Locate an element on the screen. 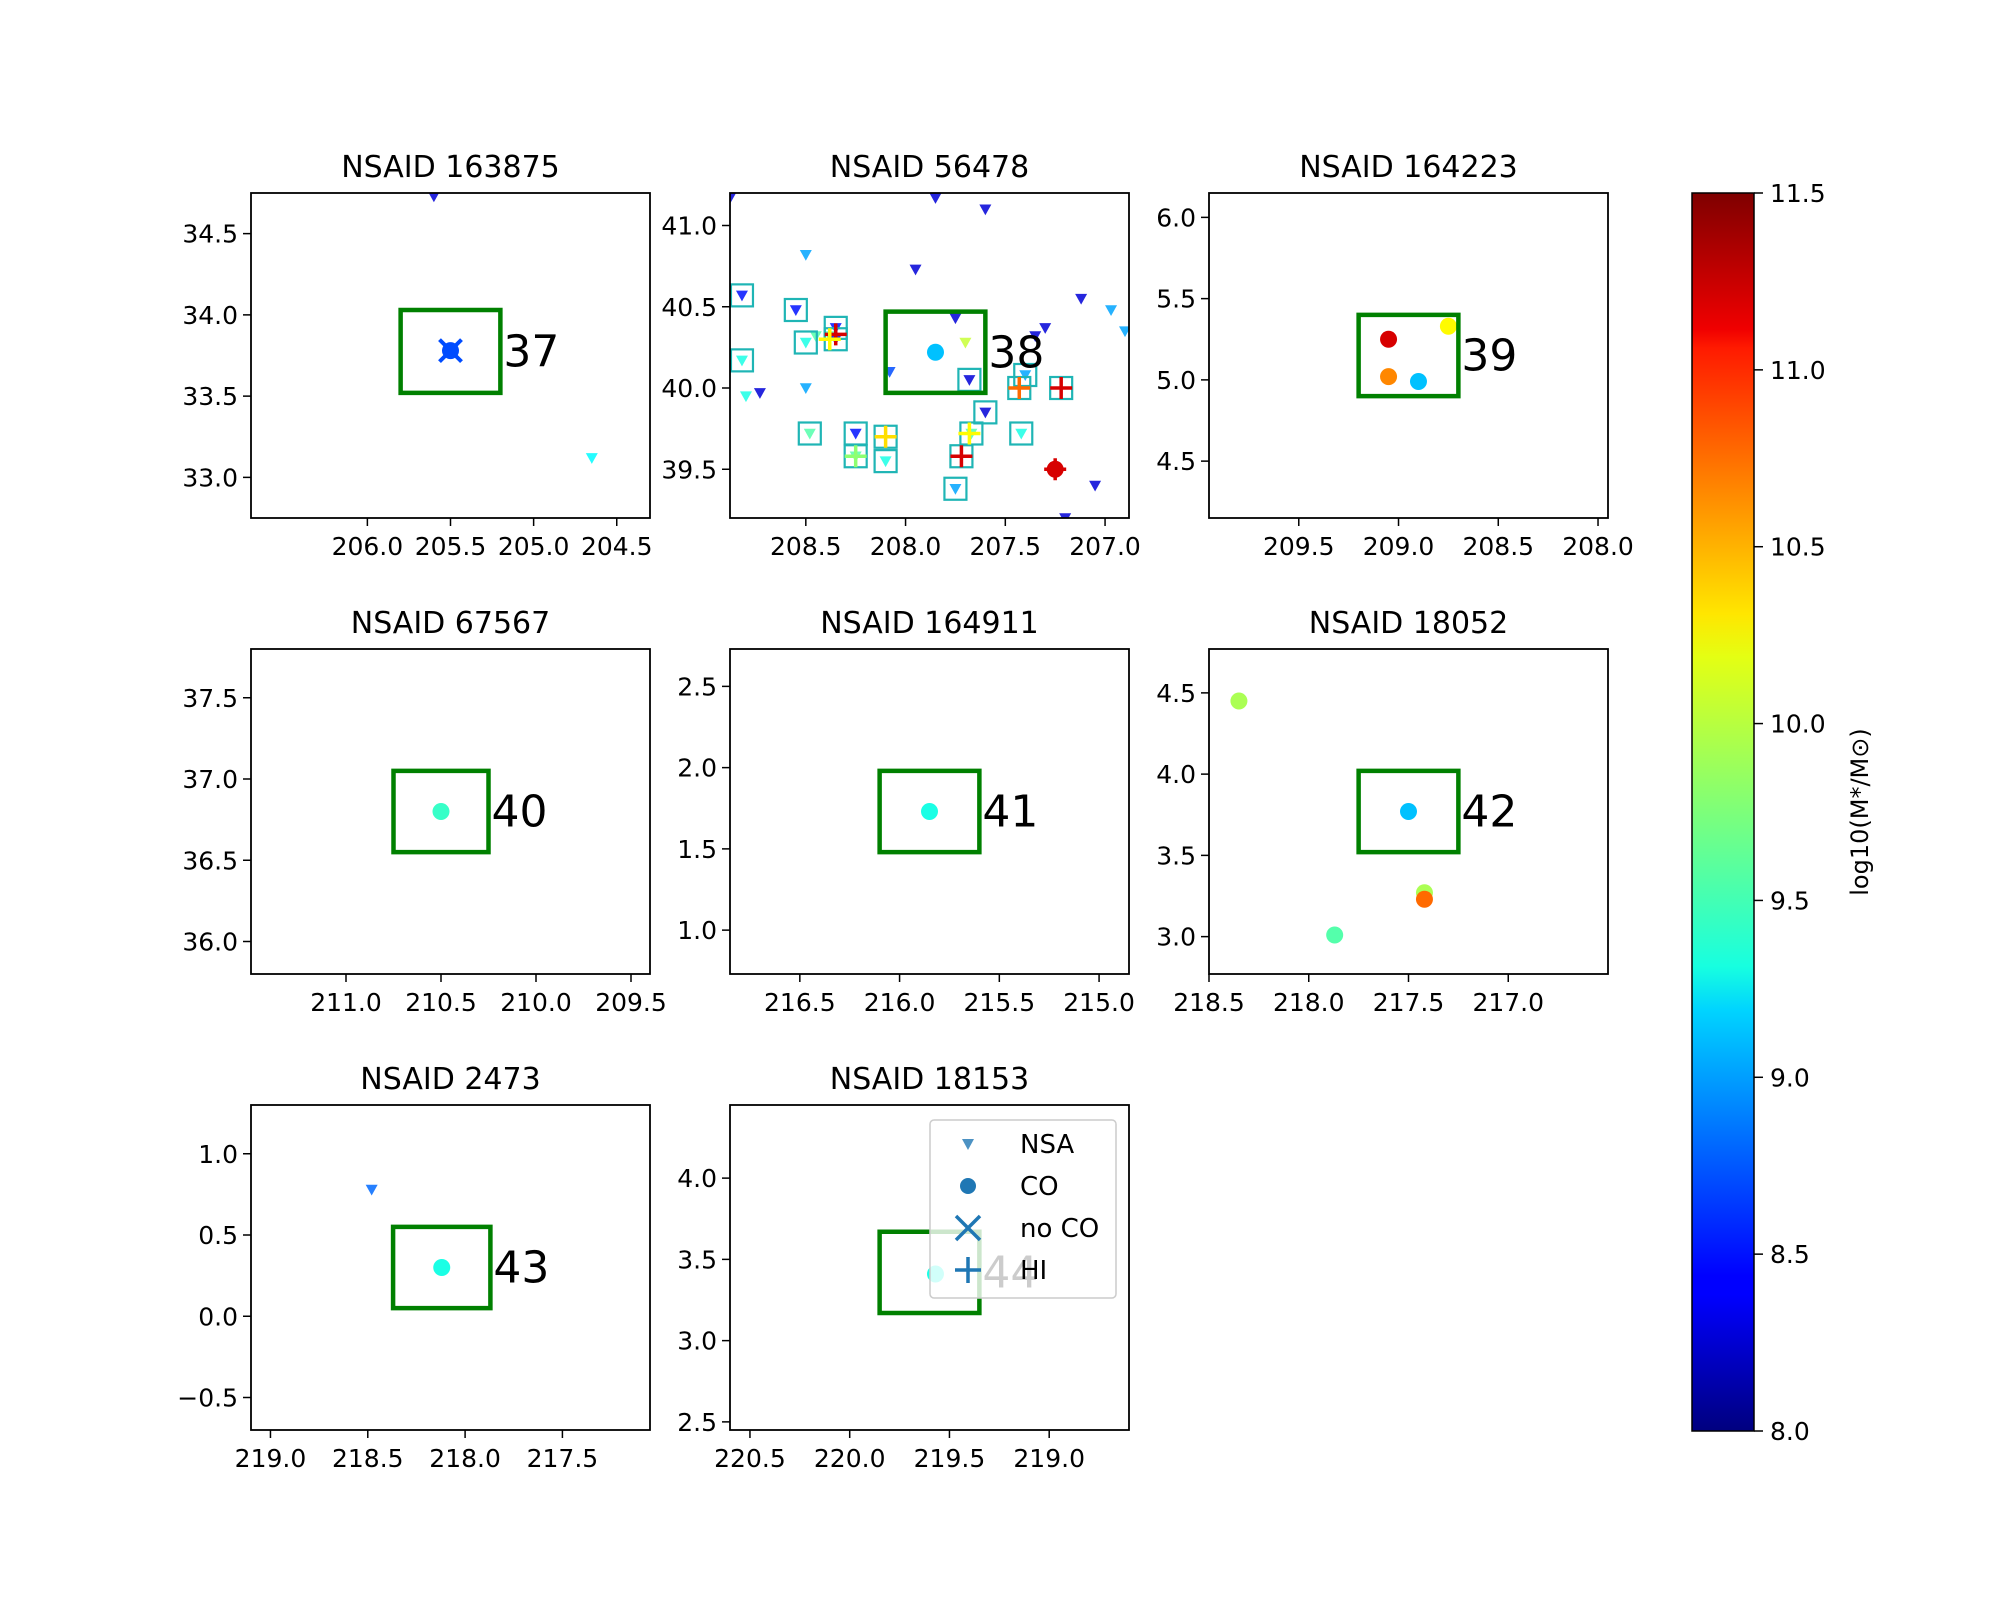  y-tick-label: 4.5 is located at coordinates (1176, 693).